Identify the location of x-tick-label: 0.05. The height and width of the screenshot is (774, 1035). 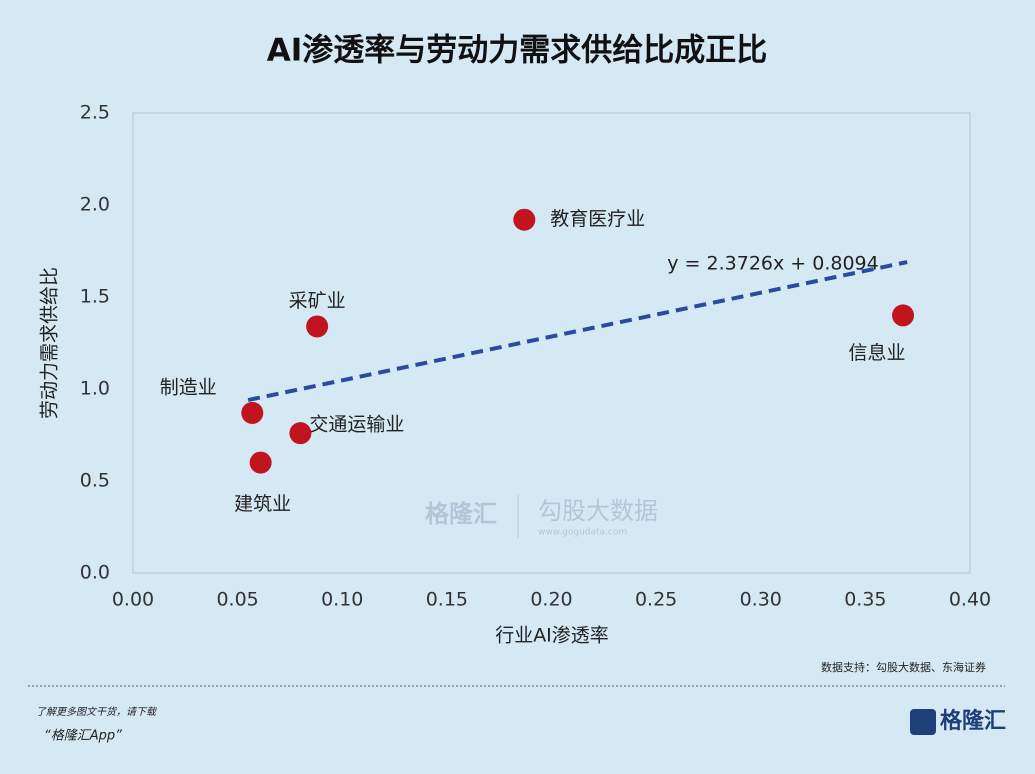
(237, 600).